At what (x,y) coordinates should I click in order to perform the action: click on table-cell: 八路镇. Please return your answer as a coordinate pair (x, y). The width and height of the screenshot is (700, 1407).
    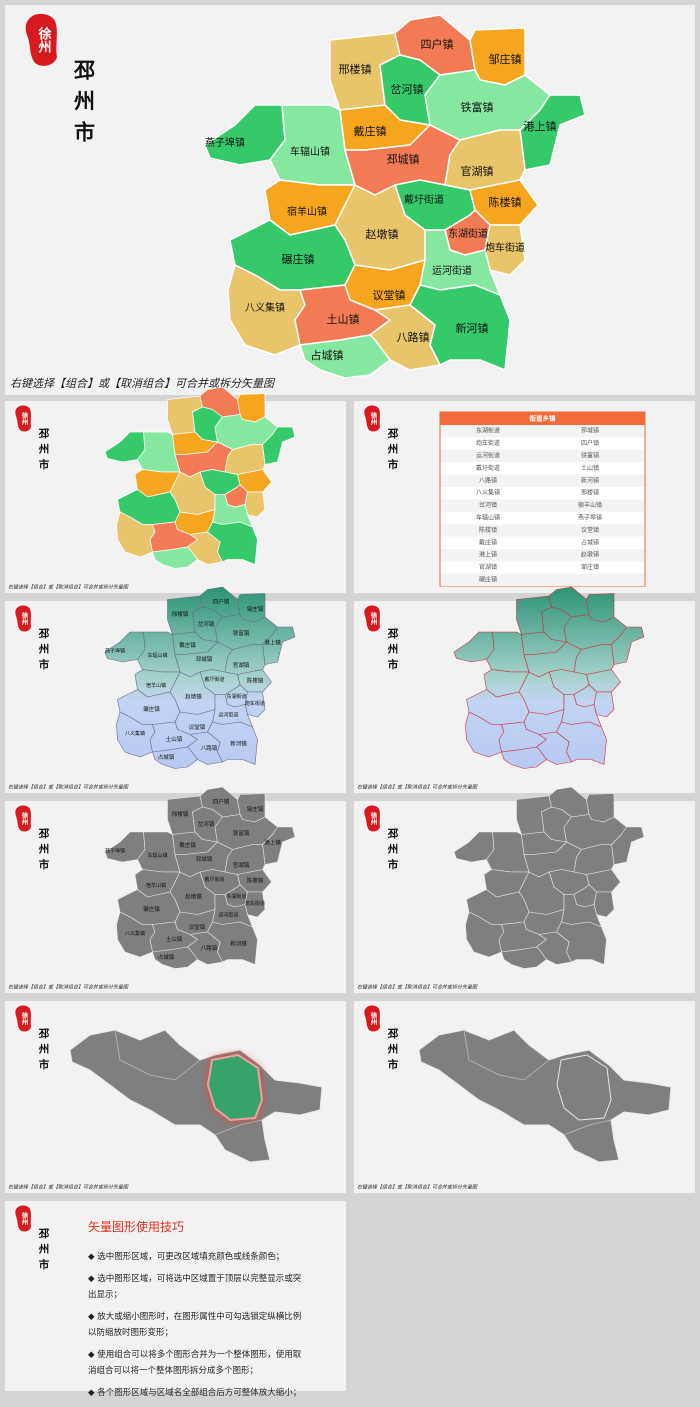
    Looking at the image, I should click on (488, 480).